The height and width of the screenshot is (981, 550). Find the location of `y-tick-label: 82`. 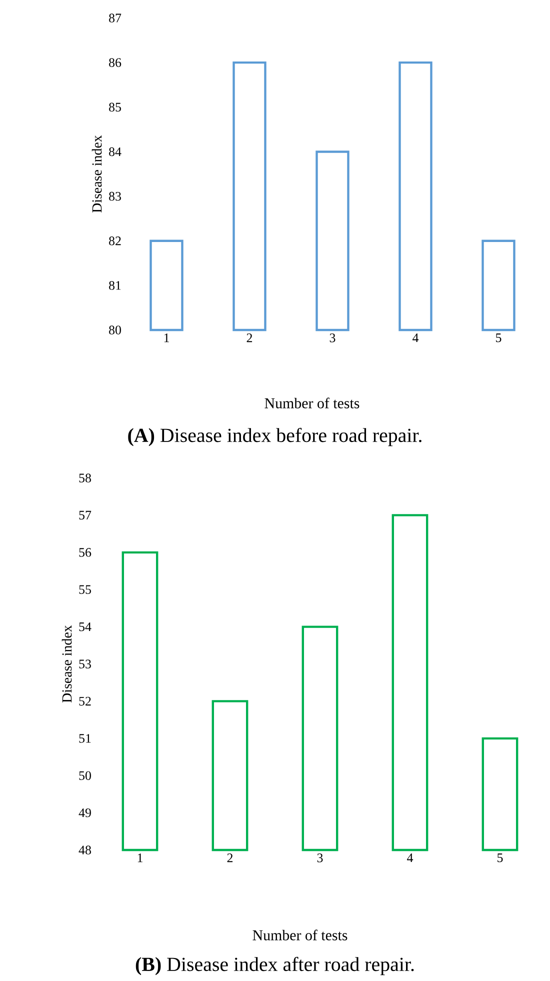

y-tick-label: 82 is located at coordinates (115, 241).